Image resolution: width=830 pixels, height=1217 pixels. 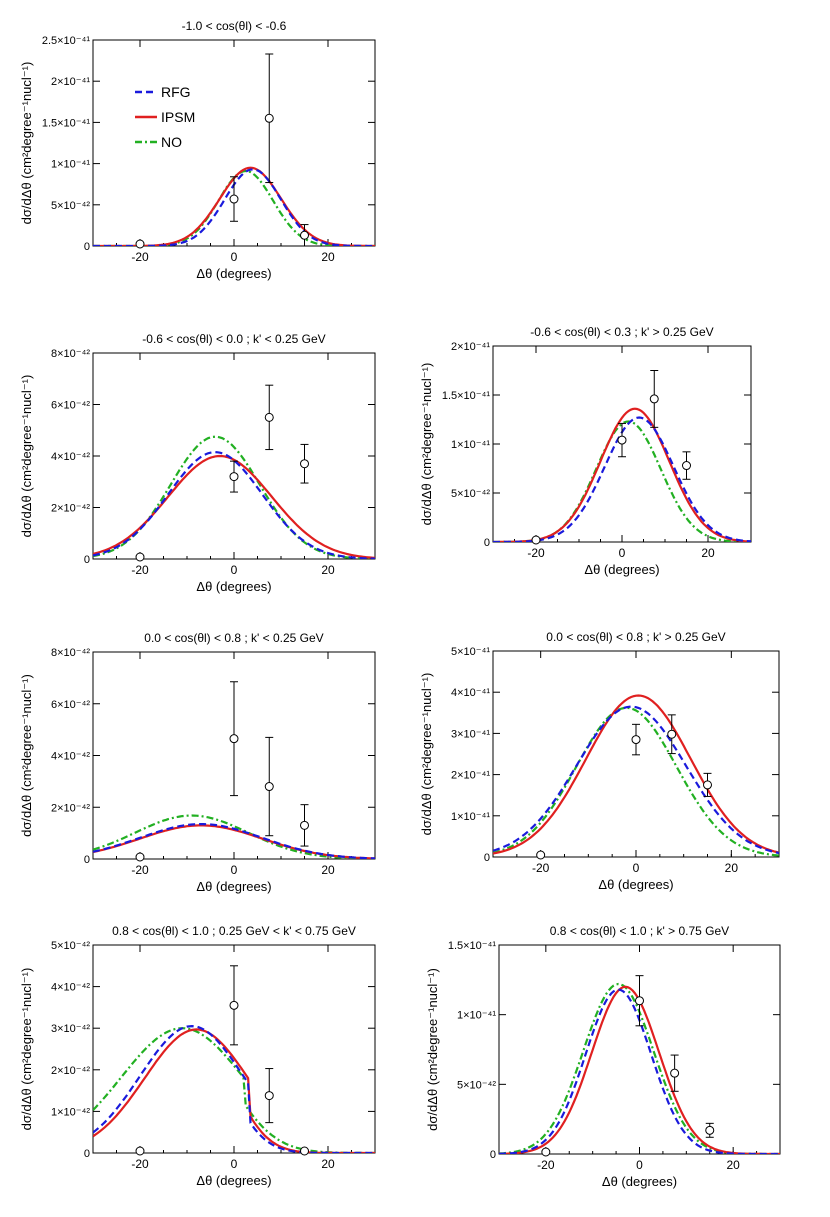 What do you see at coordinates (70, 1029) in the screenshot?
I see `y-tick-label: 3×10⁻⁴²` at bounding box center [70, 1029].